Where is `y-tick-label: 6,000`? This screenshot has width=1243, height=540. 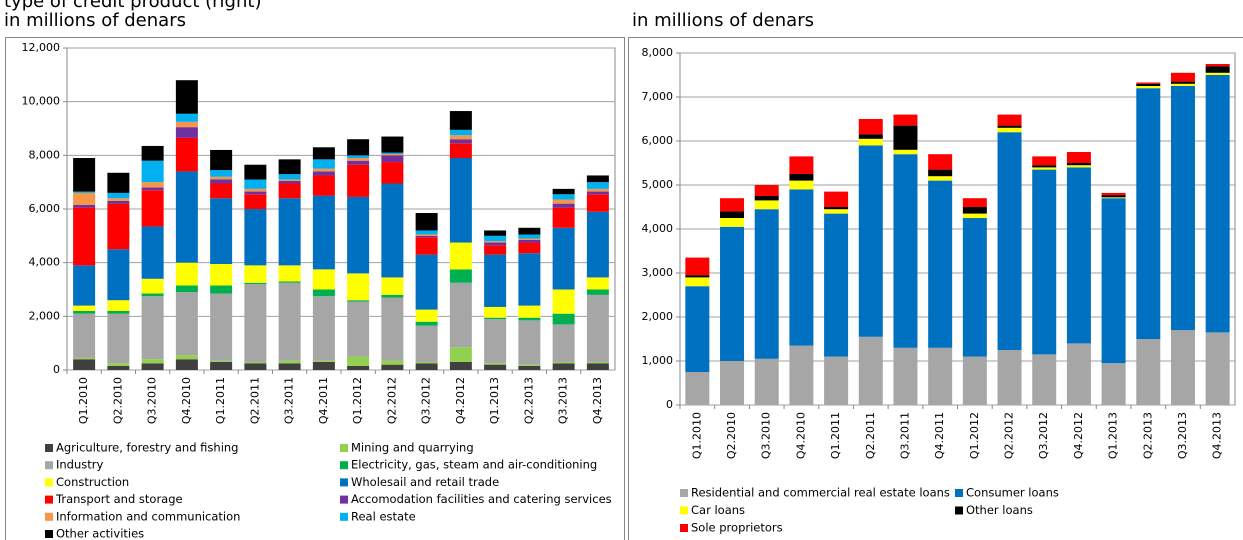
y-tick-label: 6,000 is located at coordinates (45, 208).